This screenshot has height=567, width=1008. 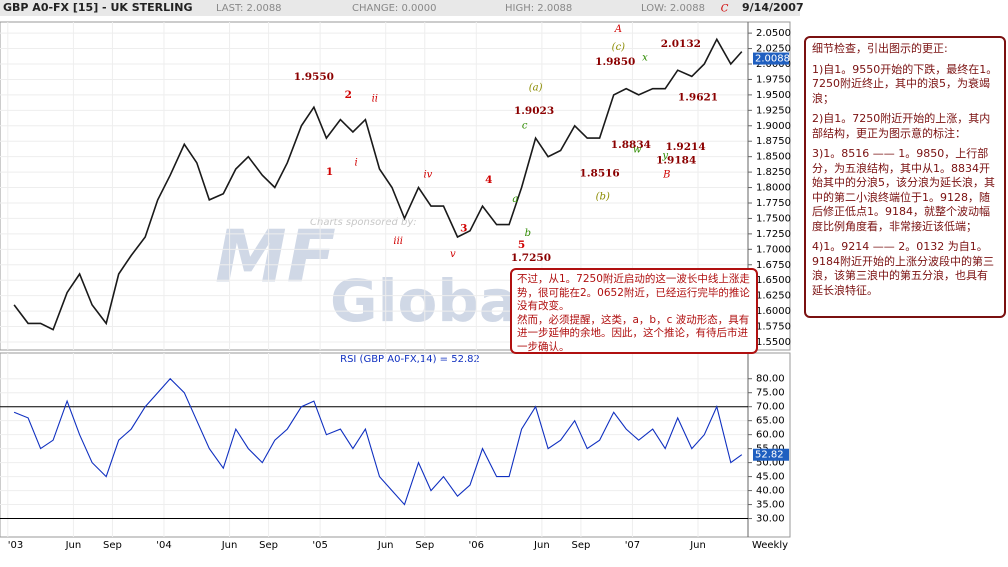 I want to click on header-bar, so click(x=400, y=8).